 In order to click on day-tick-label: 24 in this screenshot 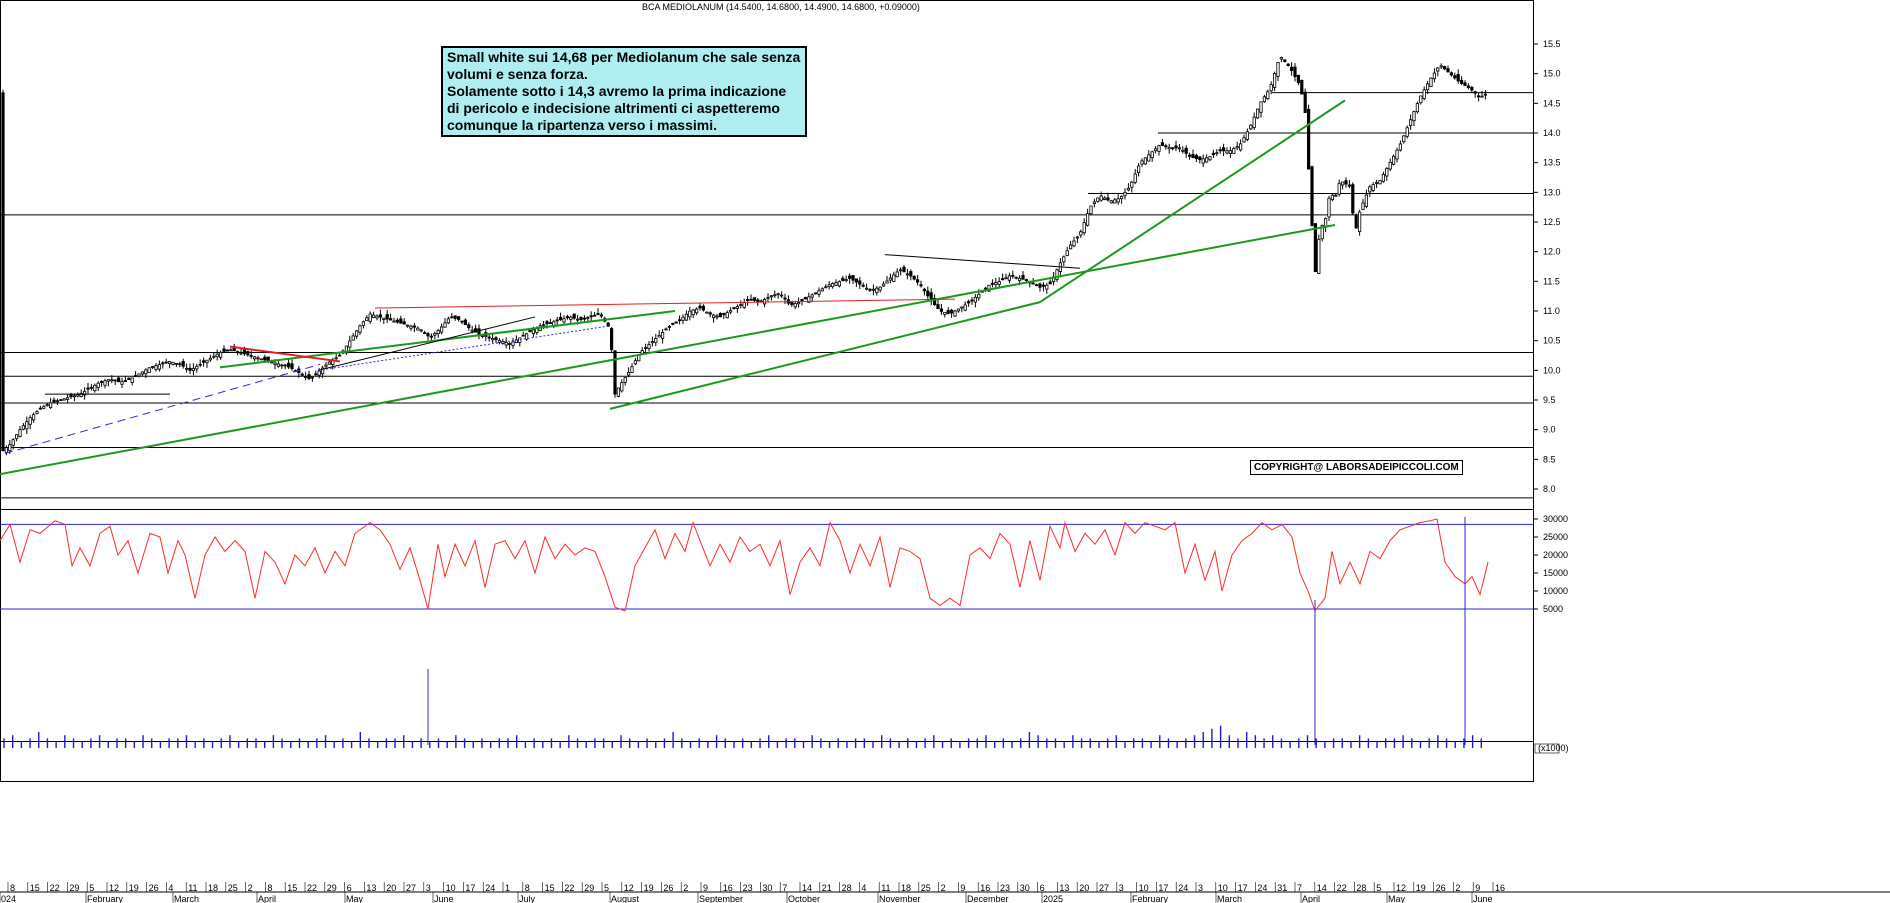, I will do `click(490, 888)`.